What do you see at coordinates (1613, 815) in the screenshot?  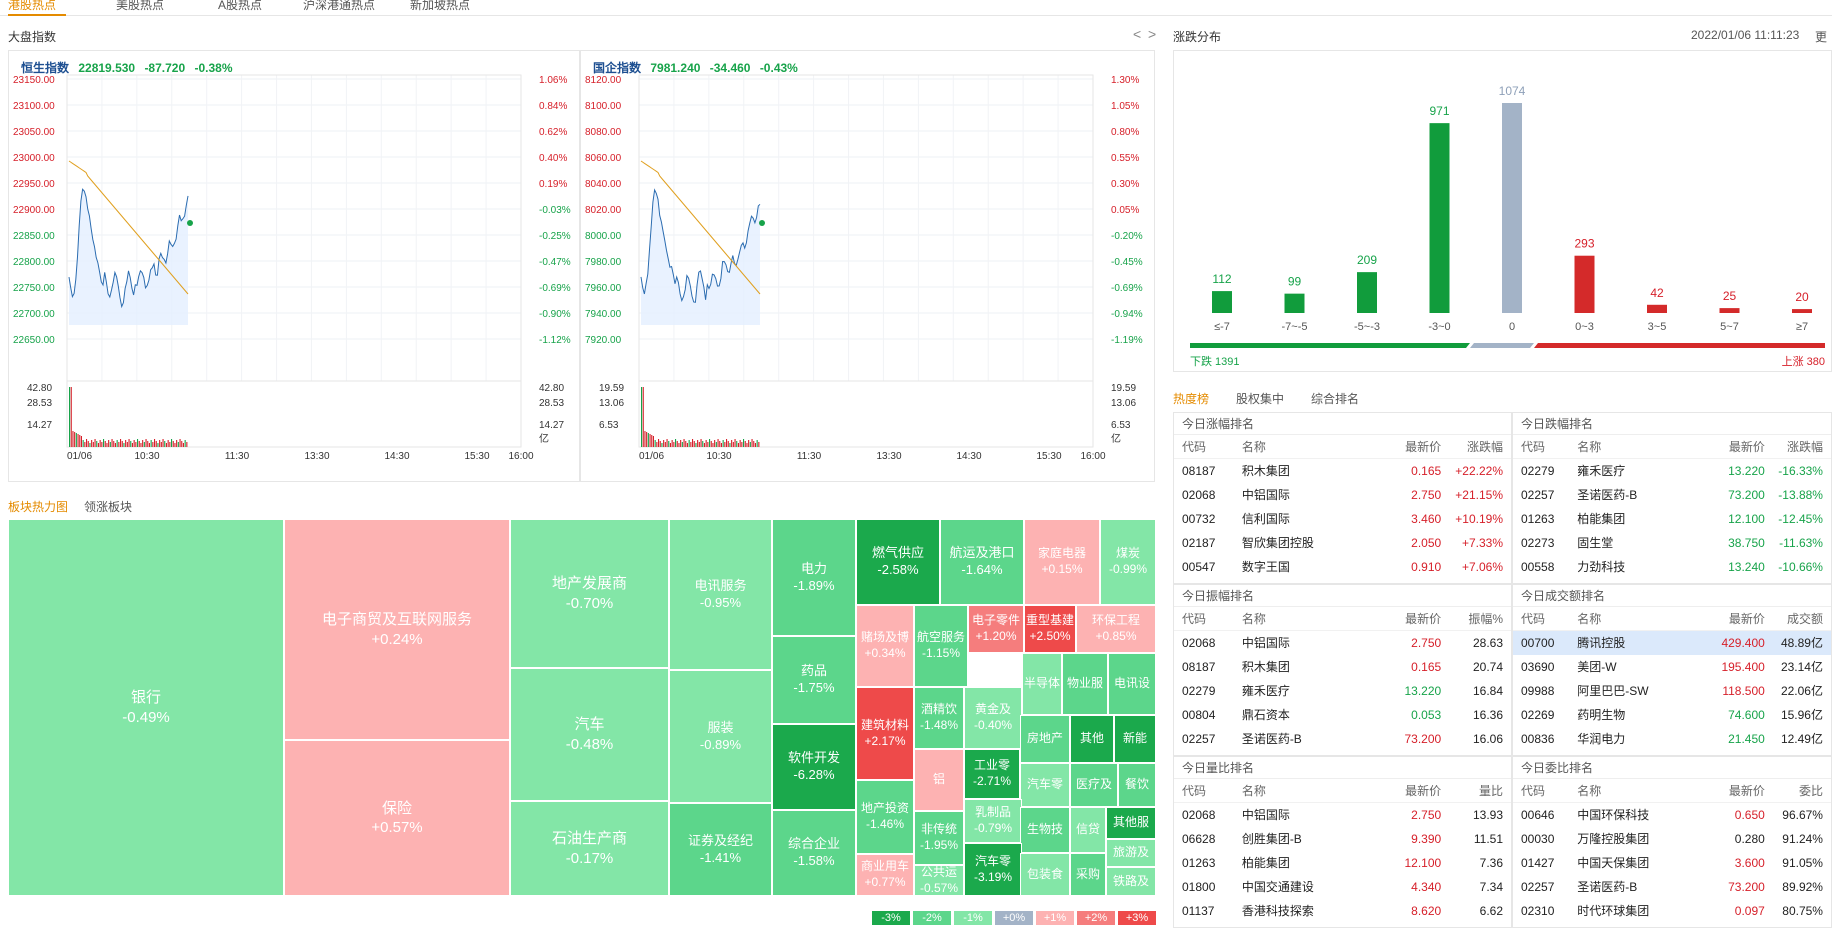 I see `stock-name: 中国环保科技` at bounding box center [1613, 815].